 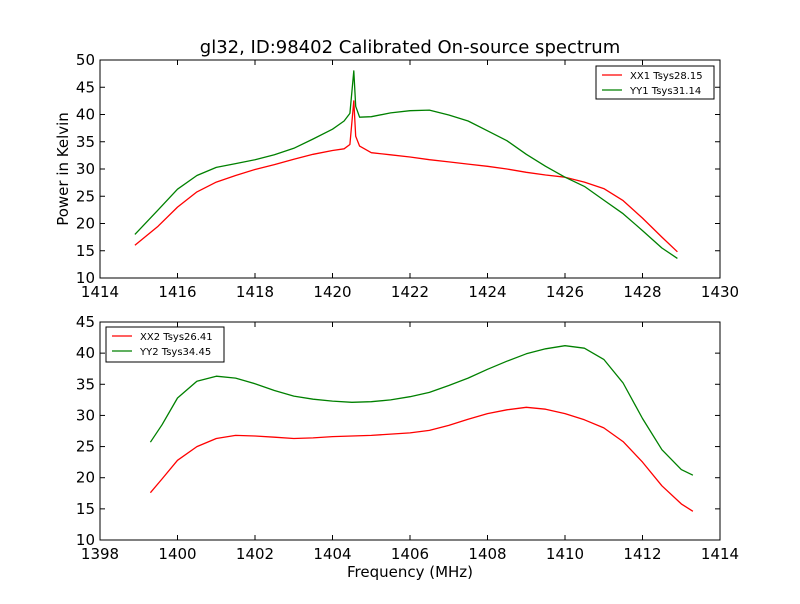 What do you see at coordinates (666, 76) in the screenshot?
I see `legend-entry-label: XX1 Tsys28.15` at bounding box center [666, 76].